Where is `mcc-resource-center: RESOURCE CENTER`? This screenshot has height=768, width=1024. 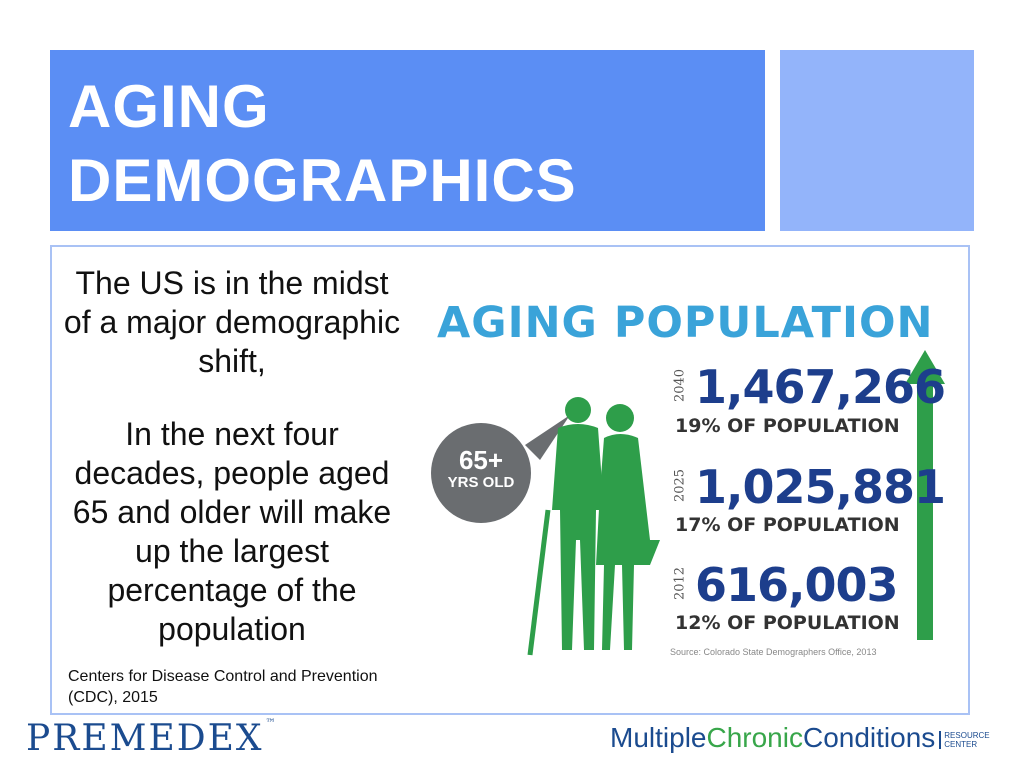
mcc-resource-center: RESOURCE CENTER is located at coordinates (964, 739).